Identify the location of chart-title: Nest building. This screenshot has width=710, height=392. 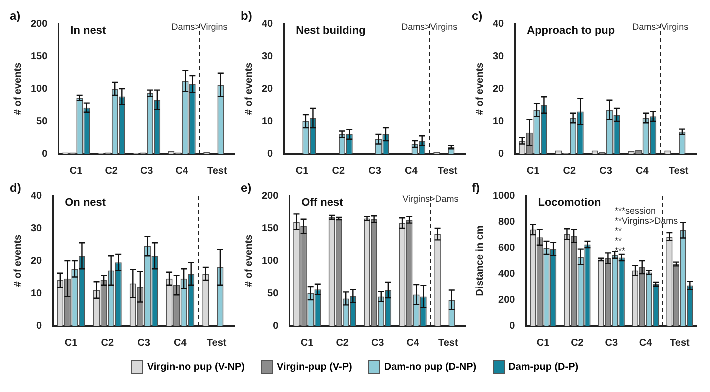
(331, 31).